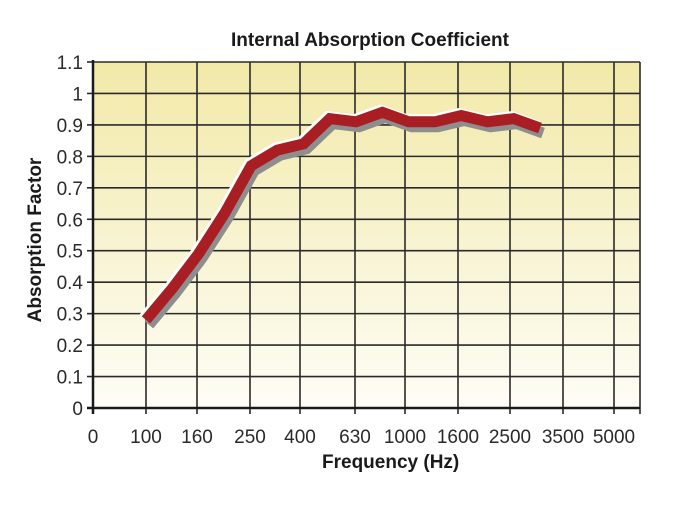  I want to click on chart-title: Internal Absorption Coefficient, so click(370, 40).